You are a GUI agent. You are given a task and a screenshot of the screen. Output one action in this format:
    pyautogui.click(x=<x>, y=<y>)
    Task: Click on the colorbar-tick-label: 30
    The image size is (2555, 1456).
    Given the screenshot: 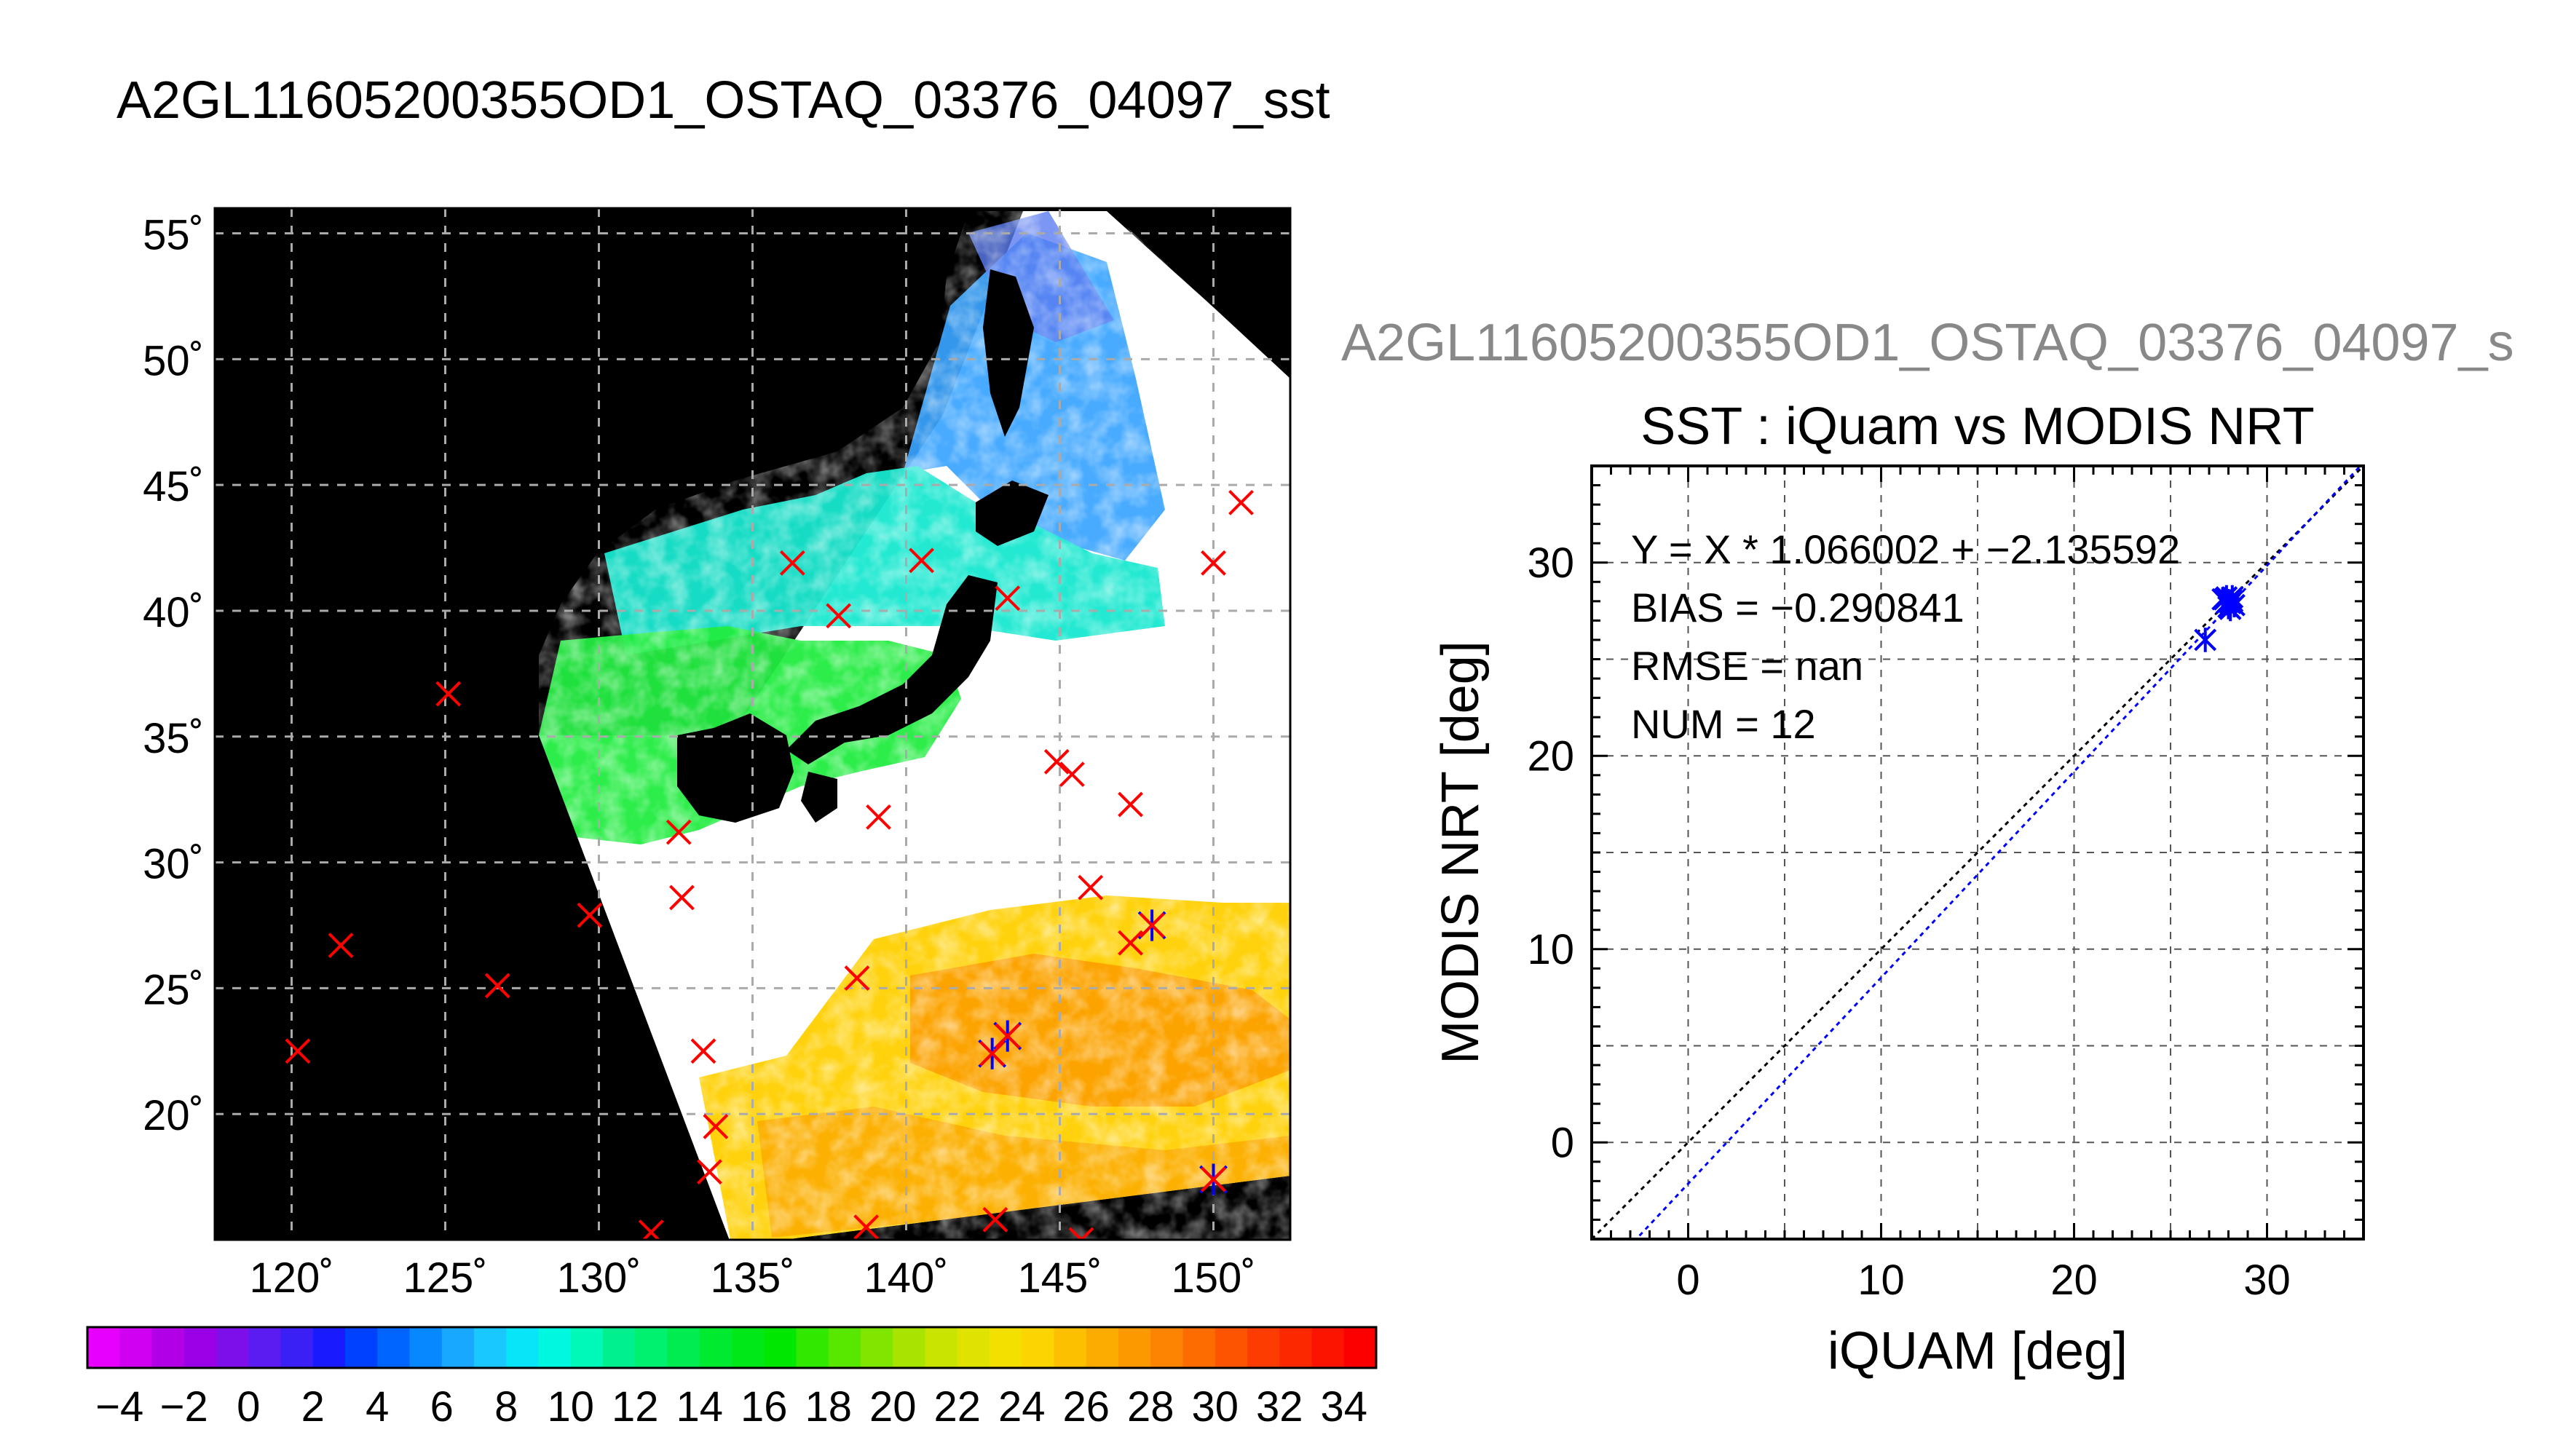 What is the action you would take?
    pyautogui.click(x=1215, y=1407)
    